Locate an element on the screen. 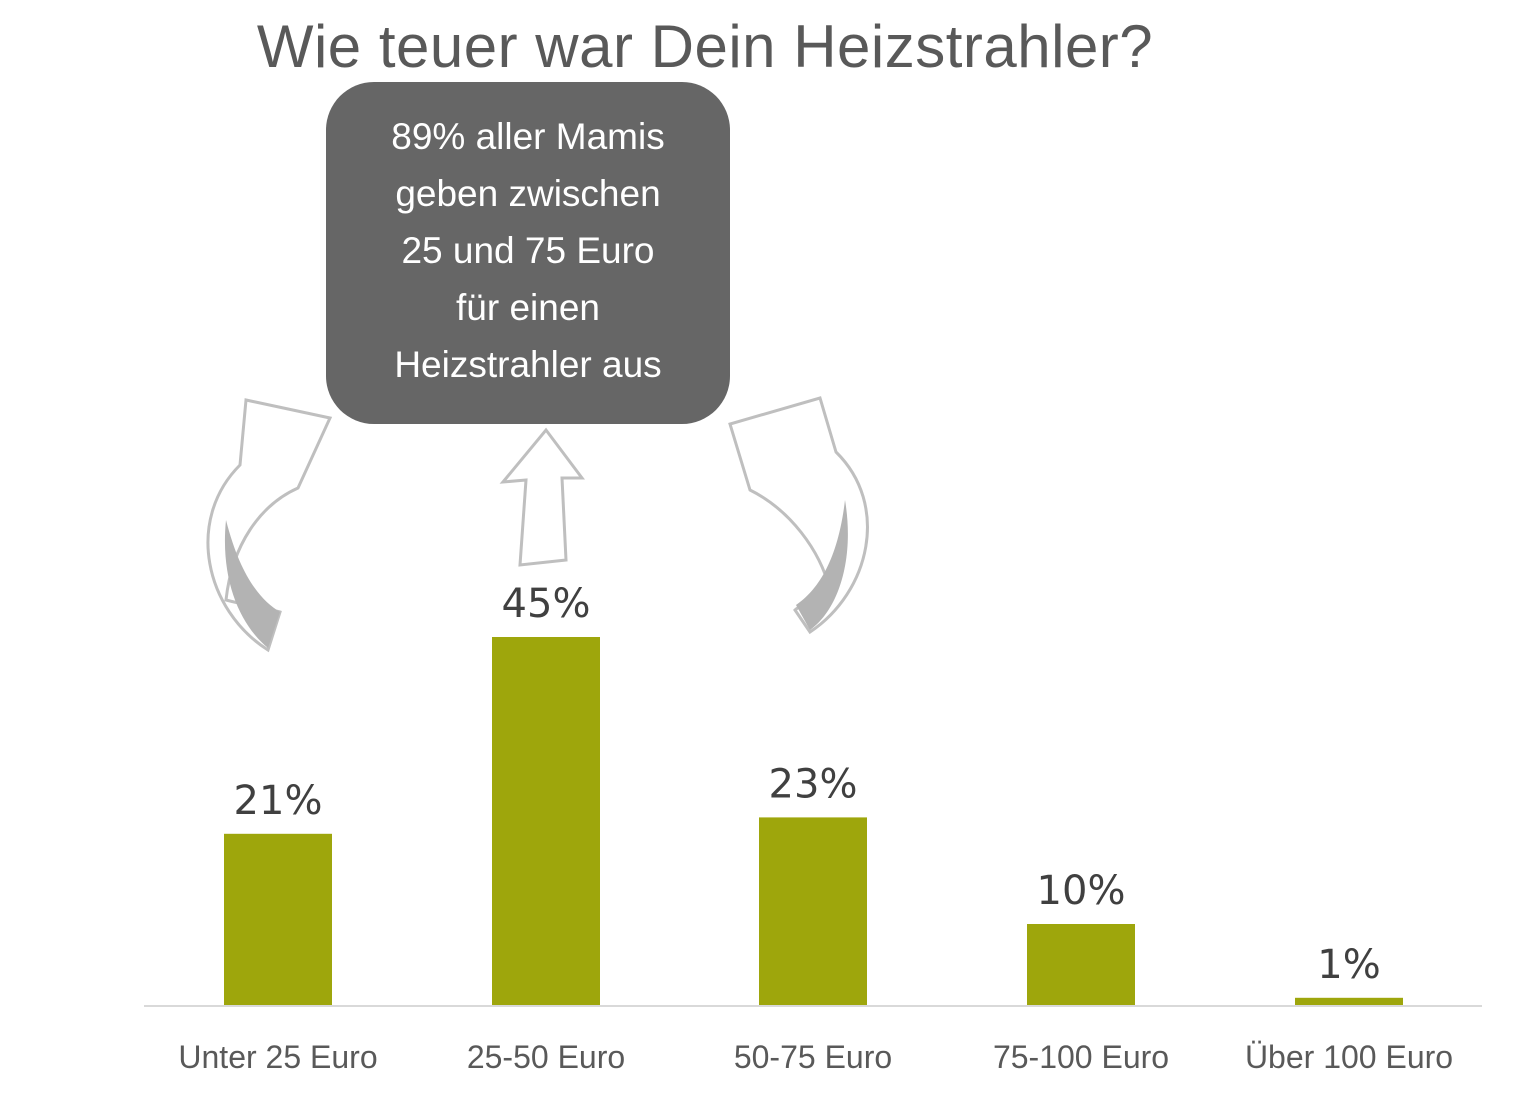 The width and height of the screenshot is (1522, 1108). bar-value-label-3: 23% is located at coordinates (813, 784).